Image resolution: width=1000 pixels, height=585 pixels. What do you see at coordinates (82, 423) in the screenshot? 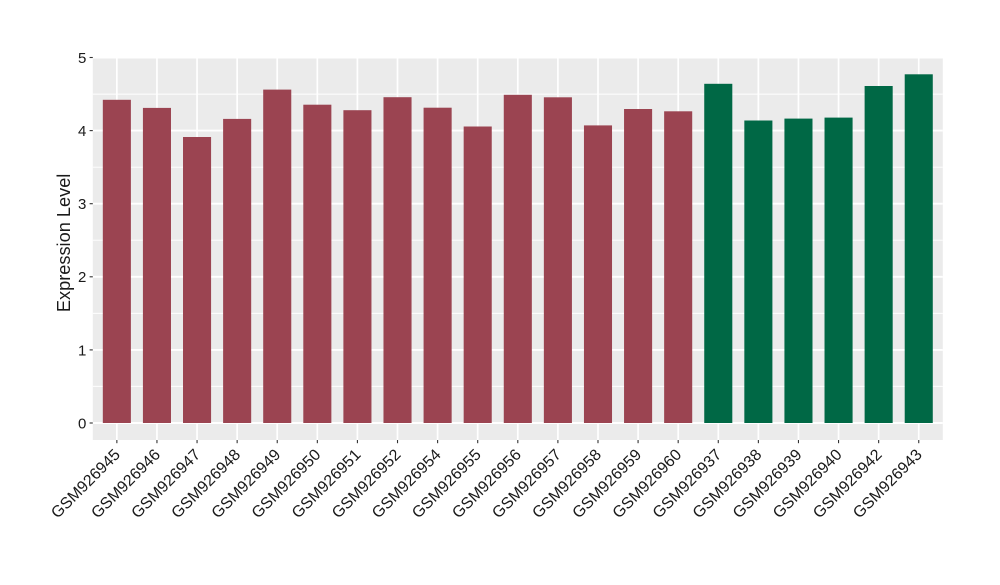
I see `svg-text: 0` at bounding box center [82, 423].